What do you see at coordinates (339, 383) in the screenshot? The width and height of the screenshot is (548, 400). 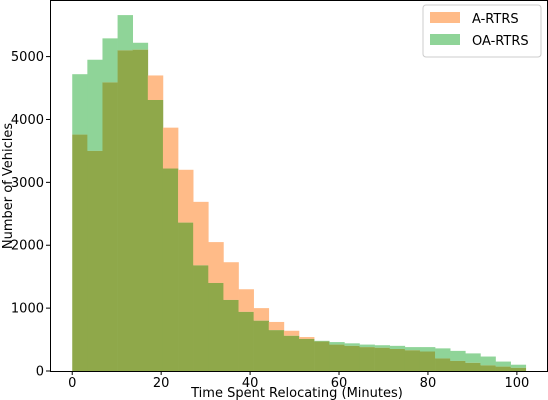 I see `x-tick-label: 60` at bounding box center [339, 383].